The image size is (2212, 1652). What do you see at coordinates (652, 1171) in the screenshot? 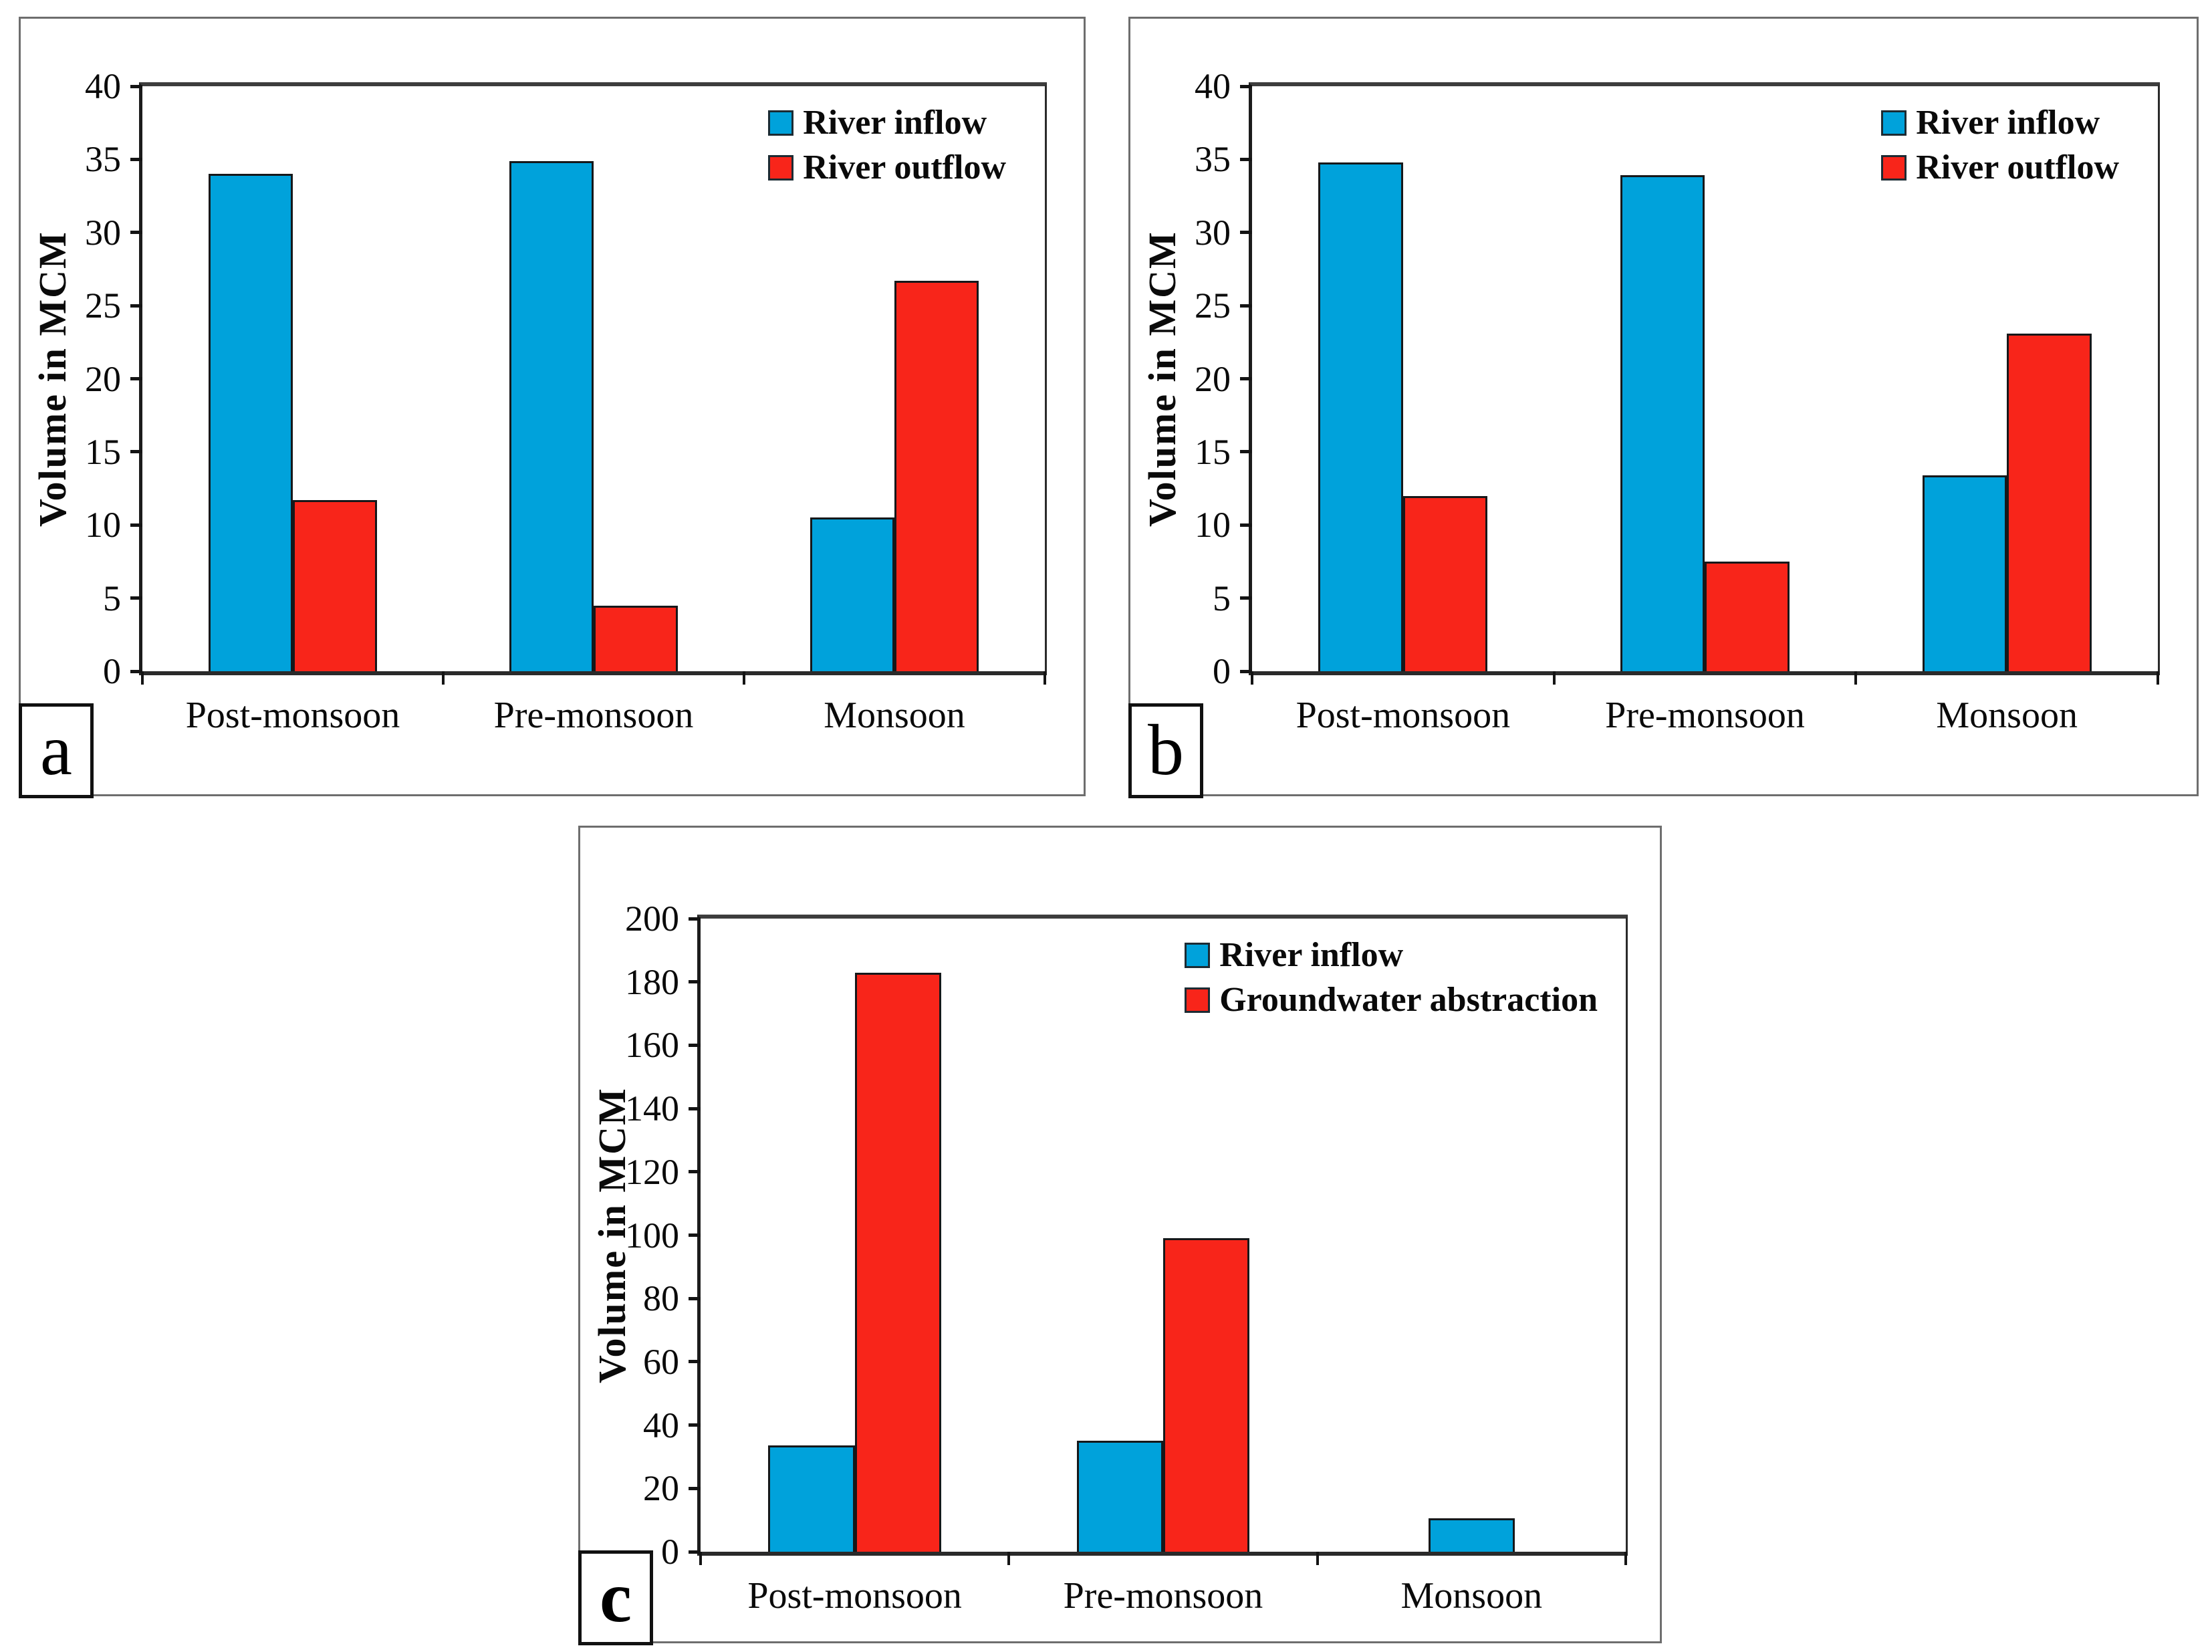
I see `y-tick-label: 120` at bounding box center [652, 1171].